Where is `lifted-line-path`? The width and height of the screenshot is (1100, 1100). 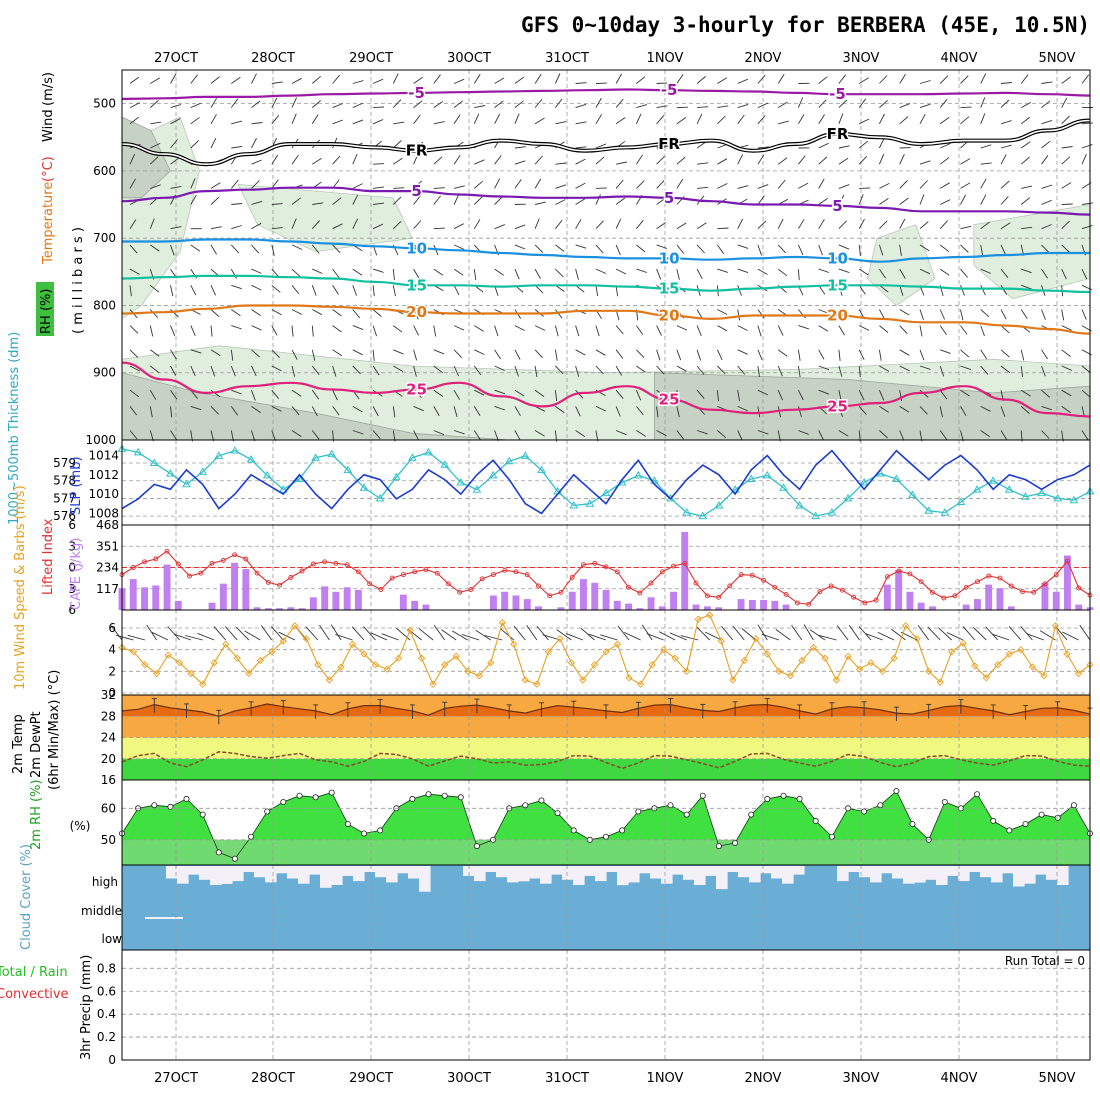 lifted-line-path is located at coordinates (606, 577).